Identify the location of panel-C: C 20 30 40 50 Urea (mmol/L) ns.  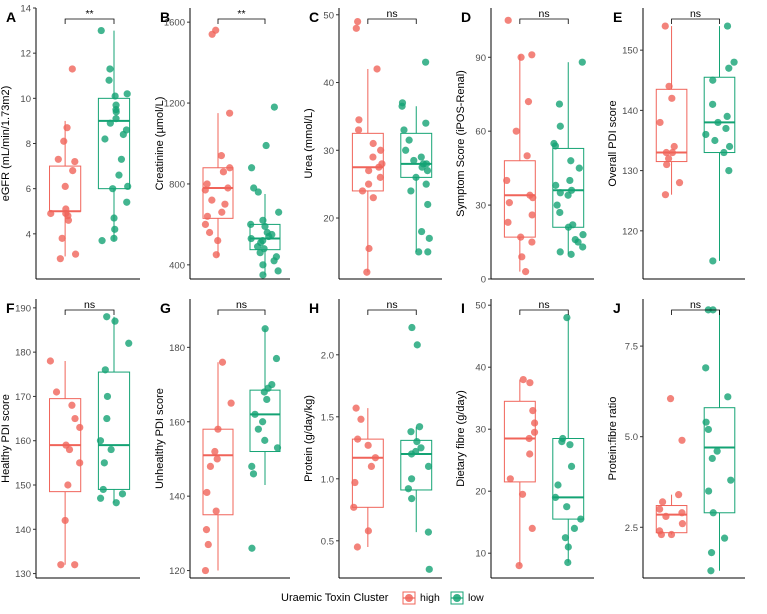
(372, 144).